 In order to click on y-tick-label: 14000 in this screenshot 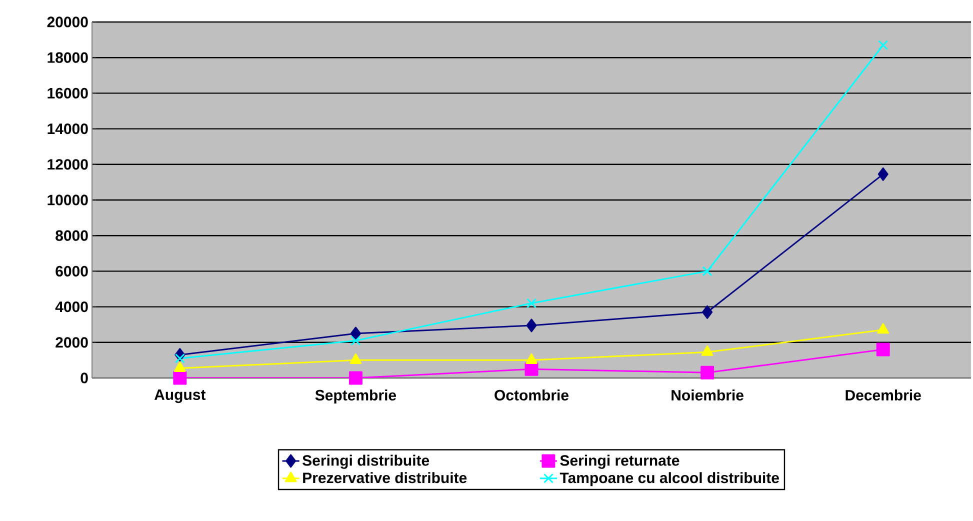, I will do `click(68, 128)`.